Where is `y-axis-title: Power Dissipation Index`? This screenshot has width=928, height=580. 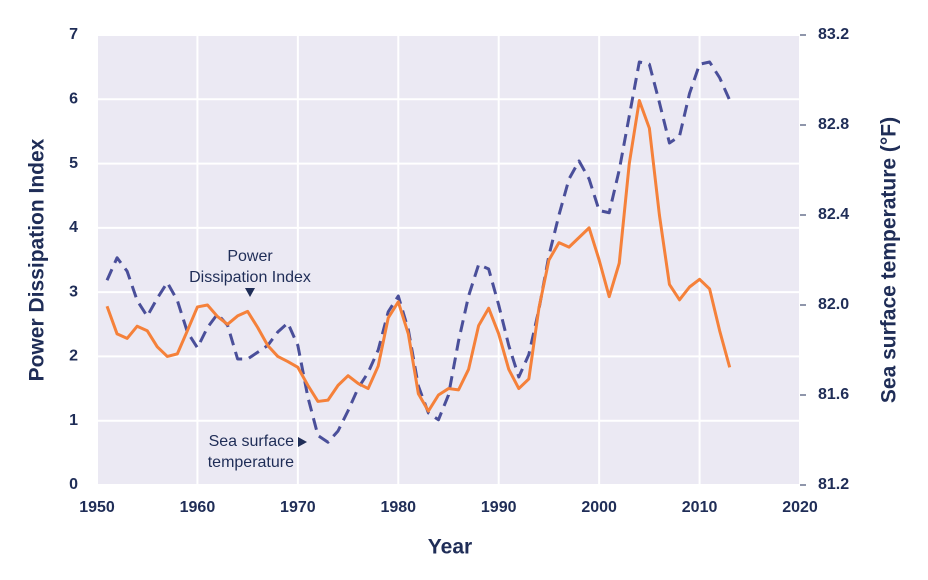
y-axis-title: Power Dissipation Index is located at coordinates (37, 259).